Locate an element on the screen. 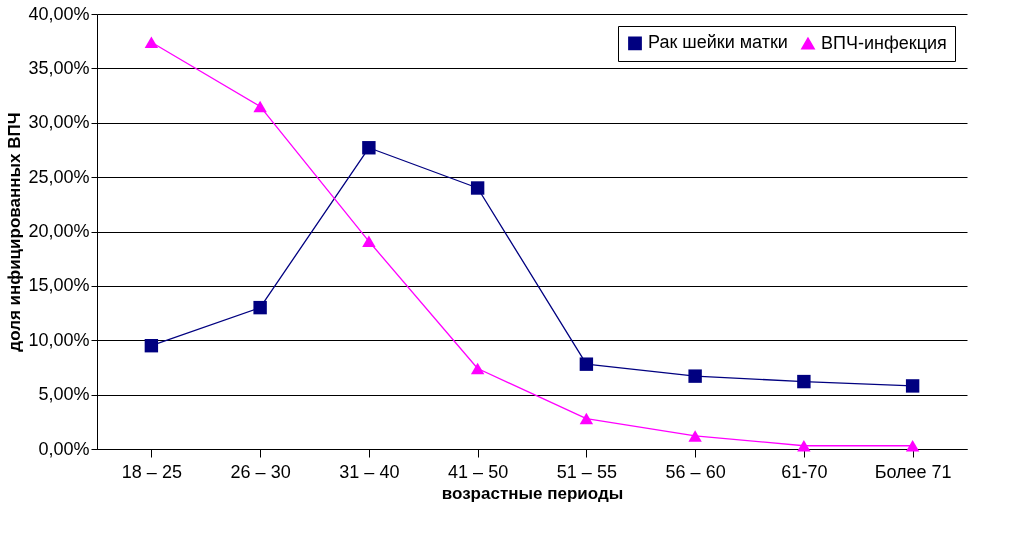 The height and width of the screenshot is (537, 1017). y-tick-label: 40,00% is located at coordinates (59, 13).